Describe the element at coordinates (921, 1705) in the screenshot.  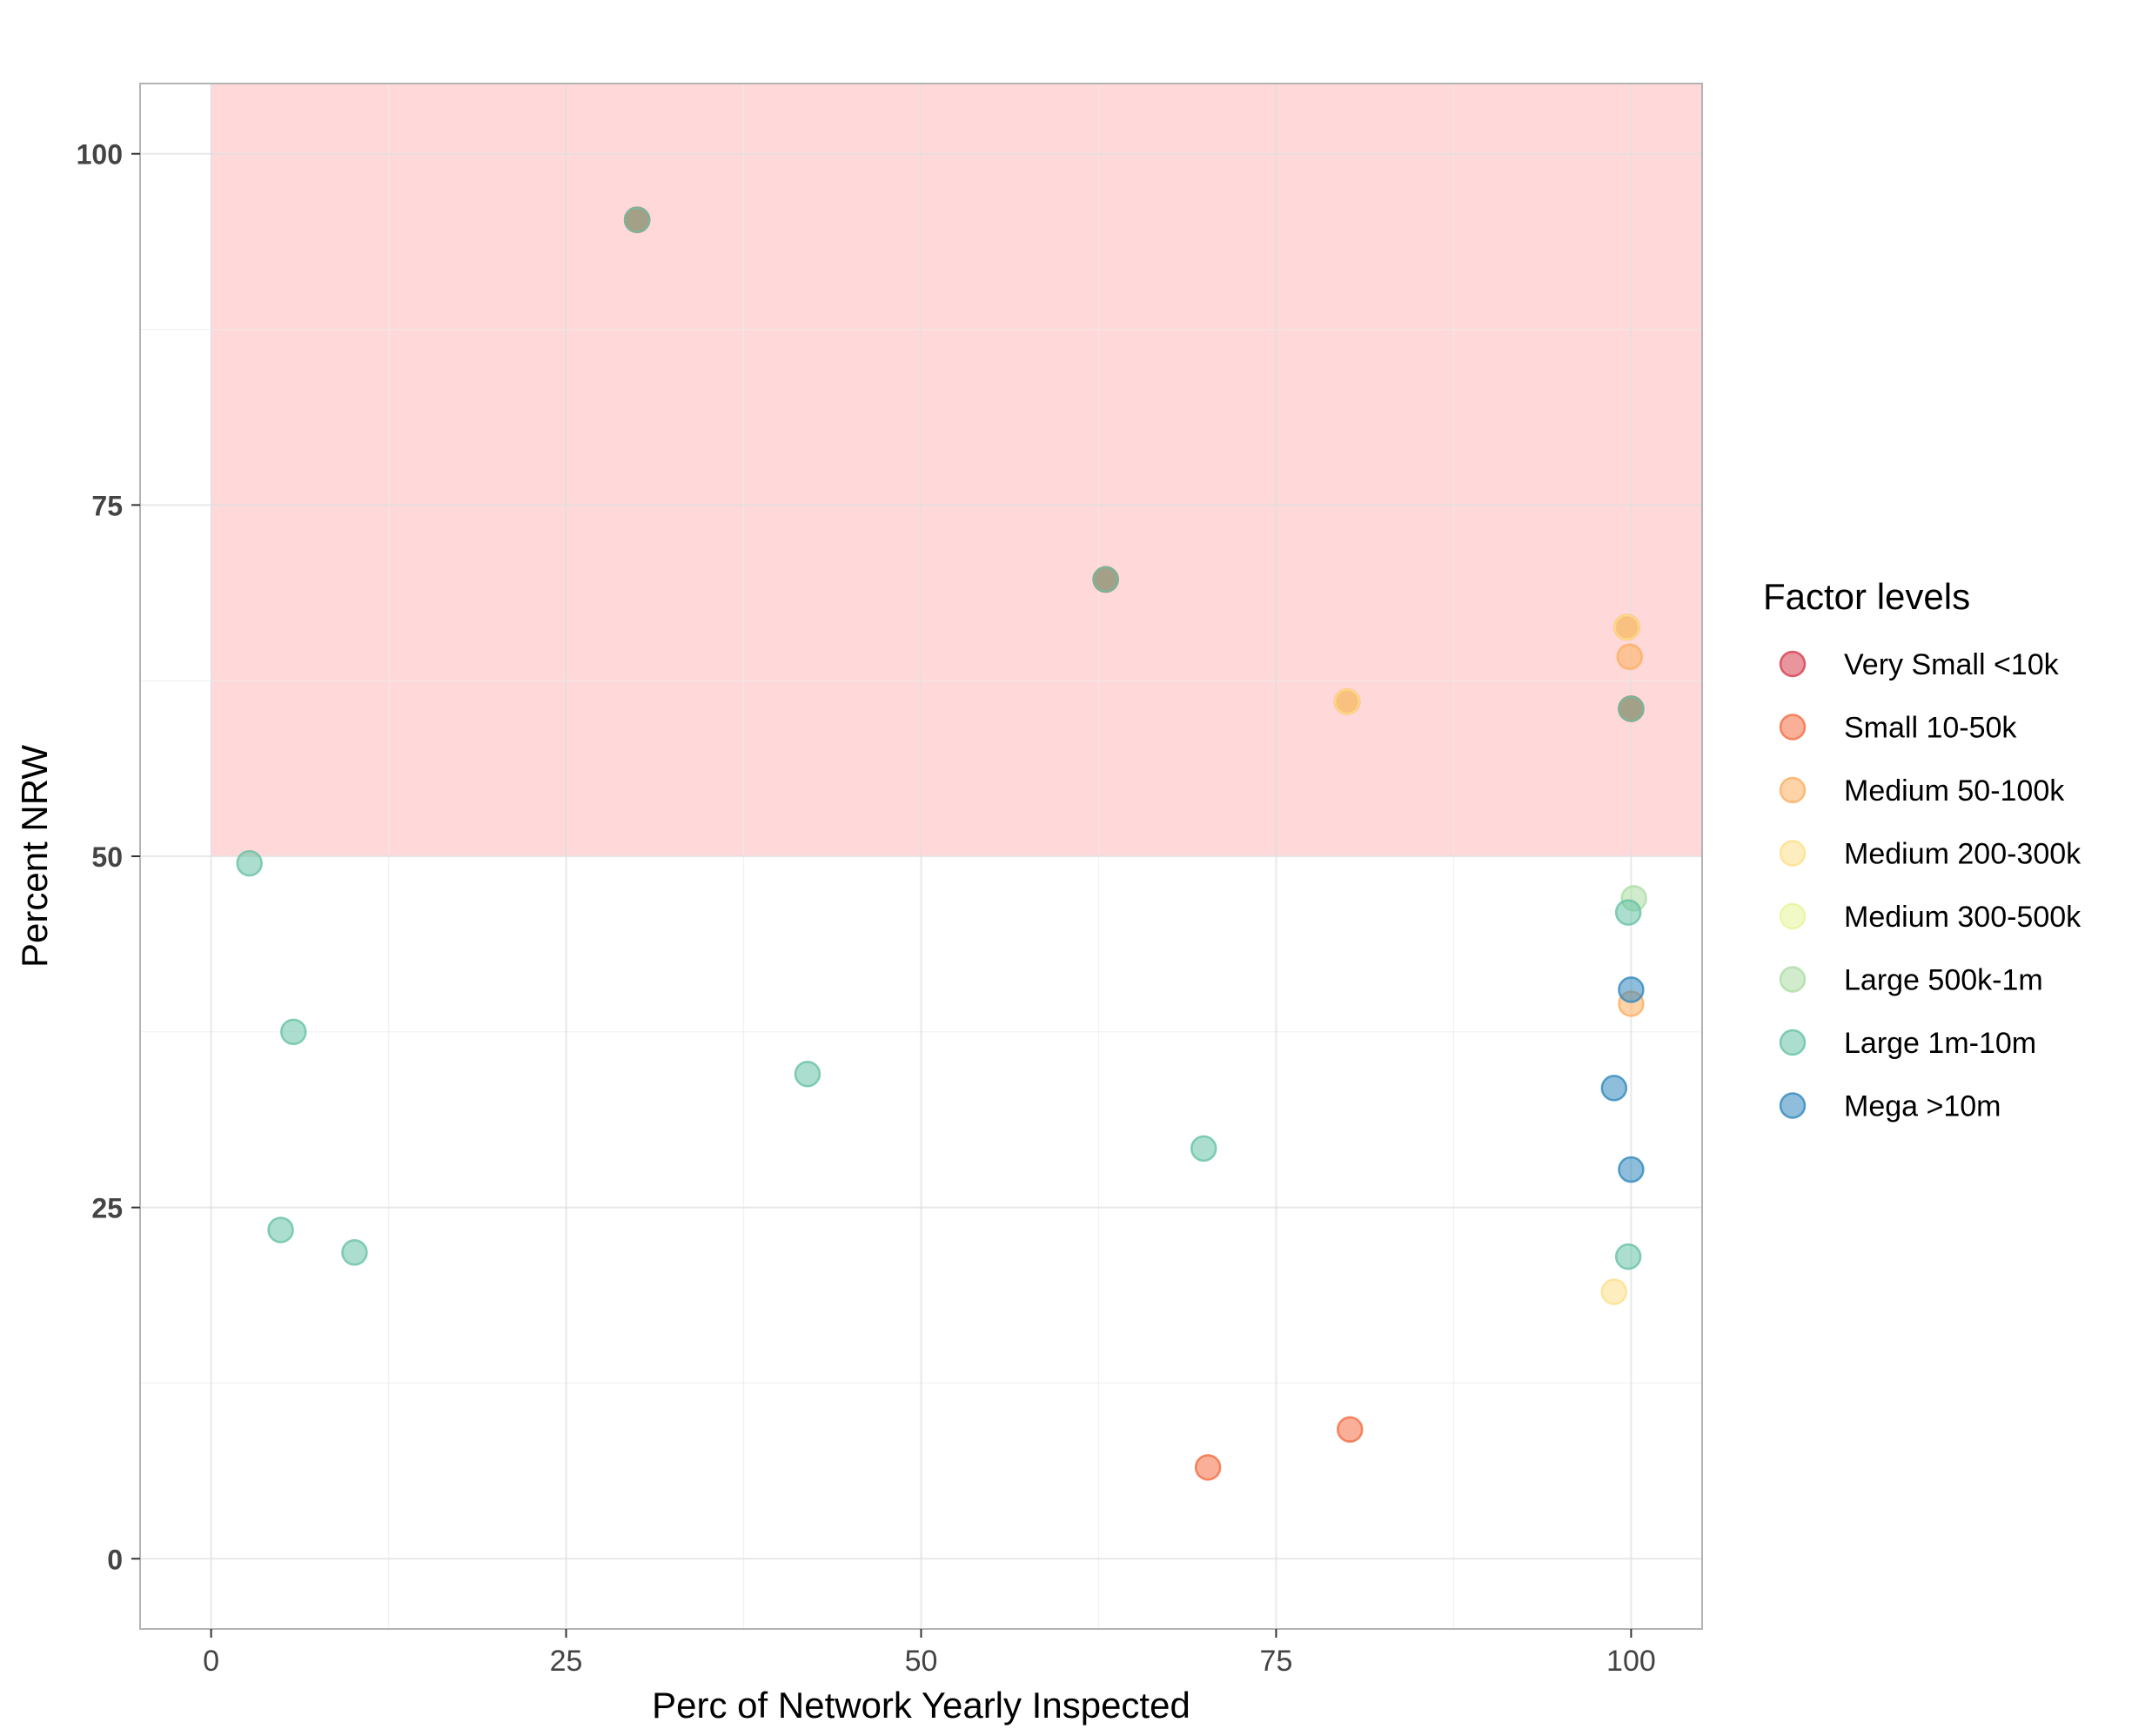
I see `x-axis-title: Perc of Network Yearly Inspected` at that location.